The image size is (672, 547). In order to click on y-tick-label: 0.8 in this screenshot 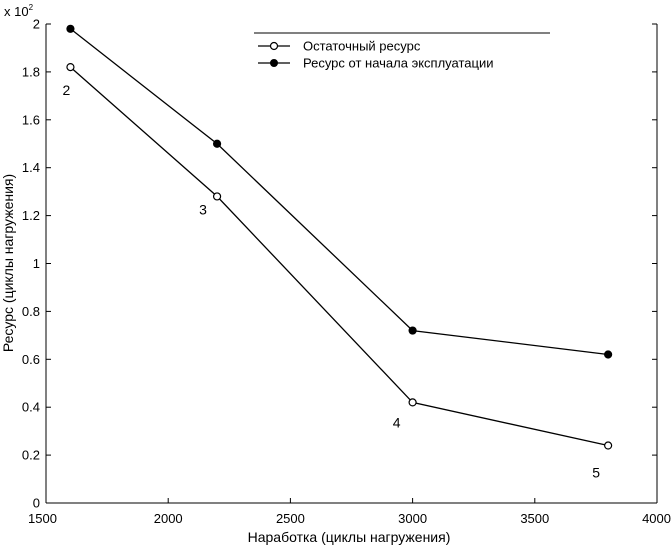, I will do `click(31, 311)`.